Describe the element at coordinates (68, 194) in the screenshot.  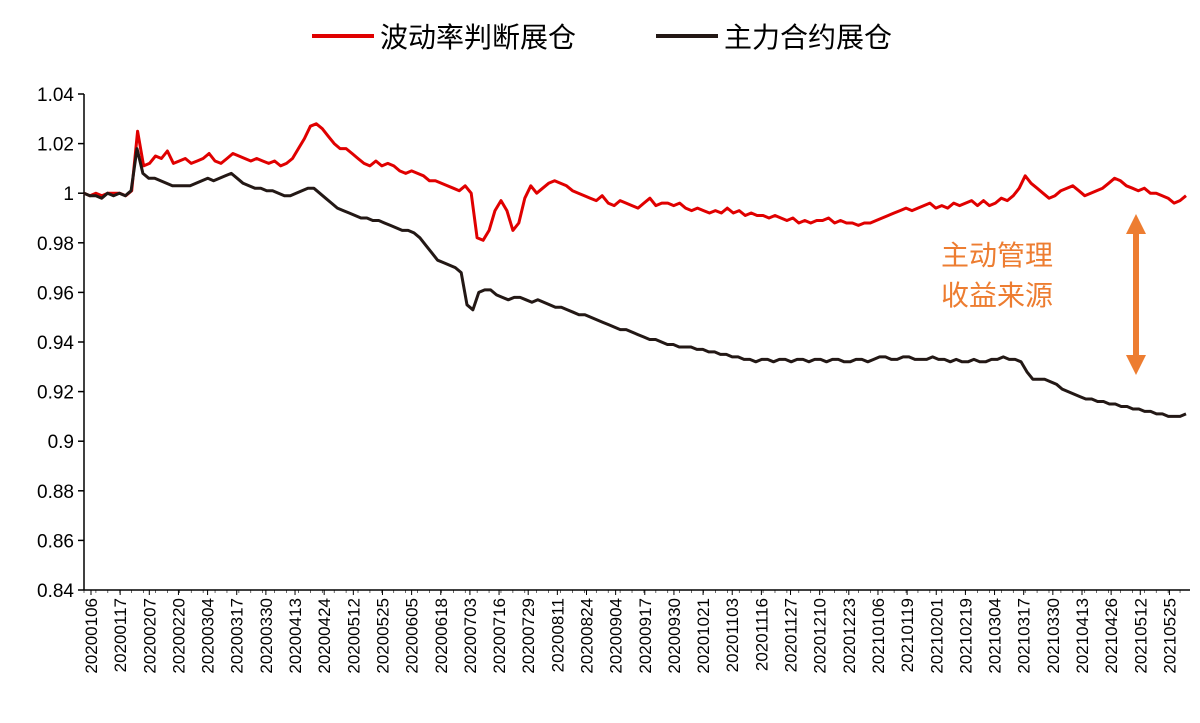
I see `y-tick-label: 1` at that location.